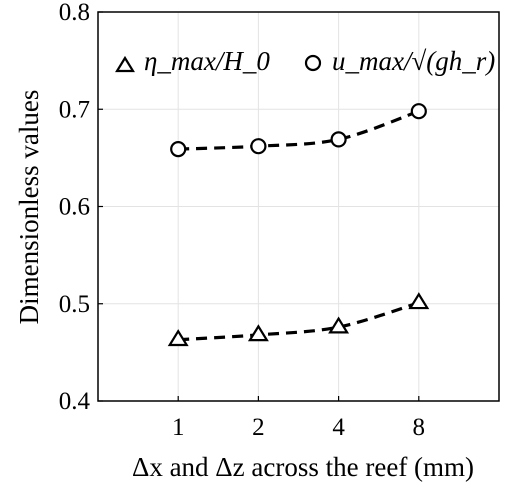 This screenshot has height=488, width=511. What do you see at coordinates (258, 427) in the screenshot?
I see `x-tick-label: 2` at bounding box center [258, 427].